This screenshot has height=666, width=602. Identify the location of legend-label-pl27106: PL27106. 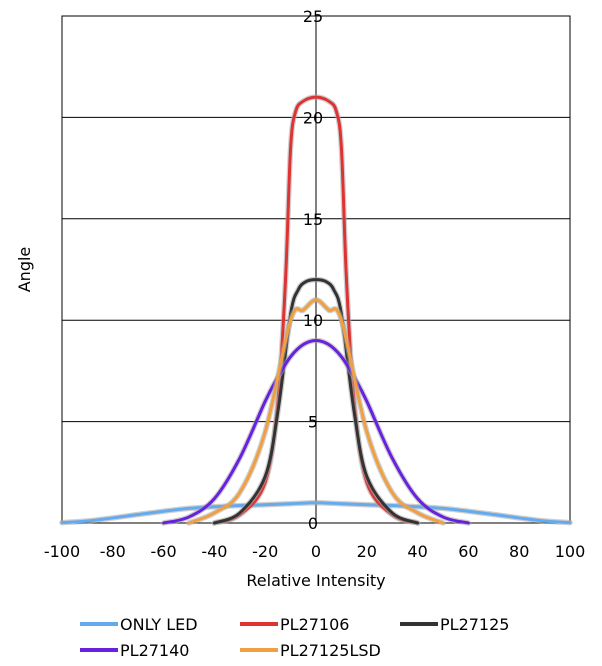
(314, 624).